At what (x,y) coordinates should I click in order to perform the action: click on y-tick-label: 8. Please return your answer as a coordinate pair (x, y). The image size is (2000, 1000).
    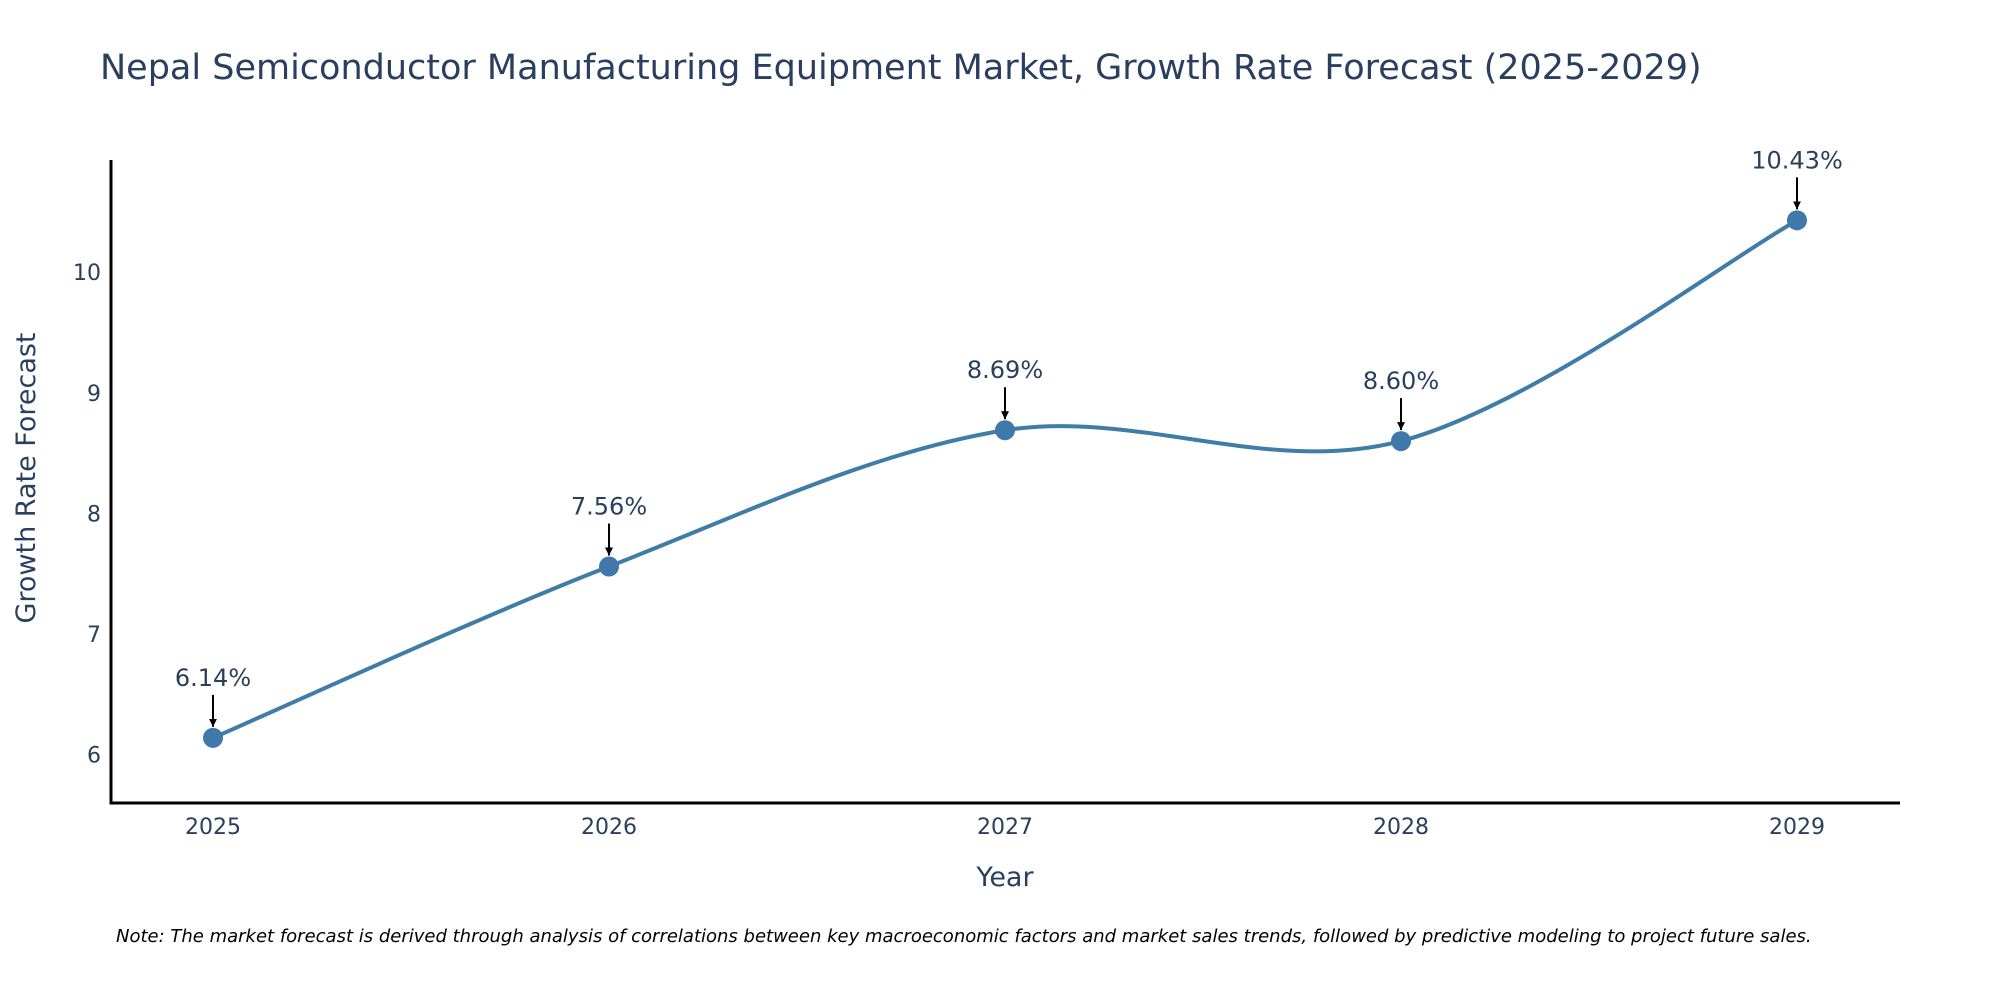
    Looking at the image, I should click on (94, 514).